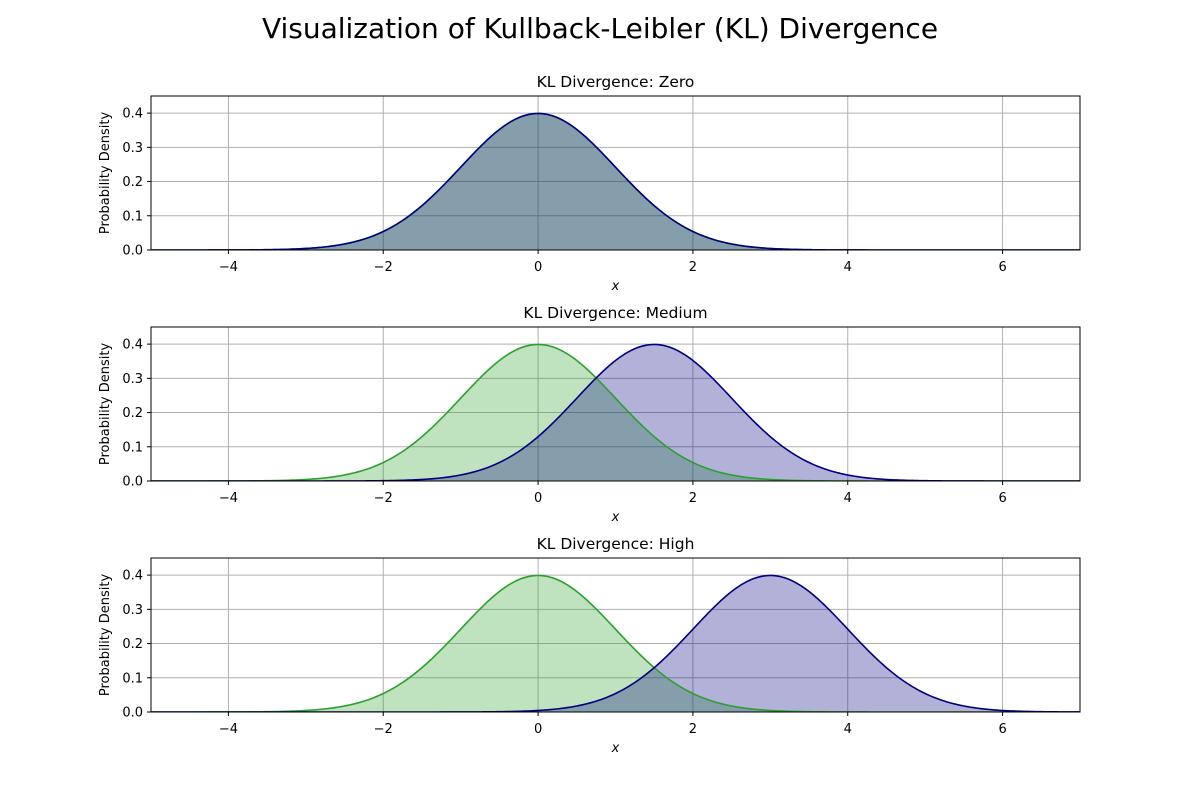 This screenshot has height=800, width=1200. What do you see at coordinates (616, 82) in the screenshot?
I see `subplot-title: KL Divergence: Zero` at bounding box center [616, 82].